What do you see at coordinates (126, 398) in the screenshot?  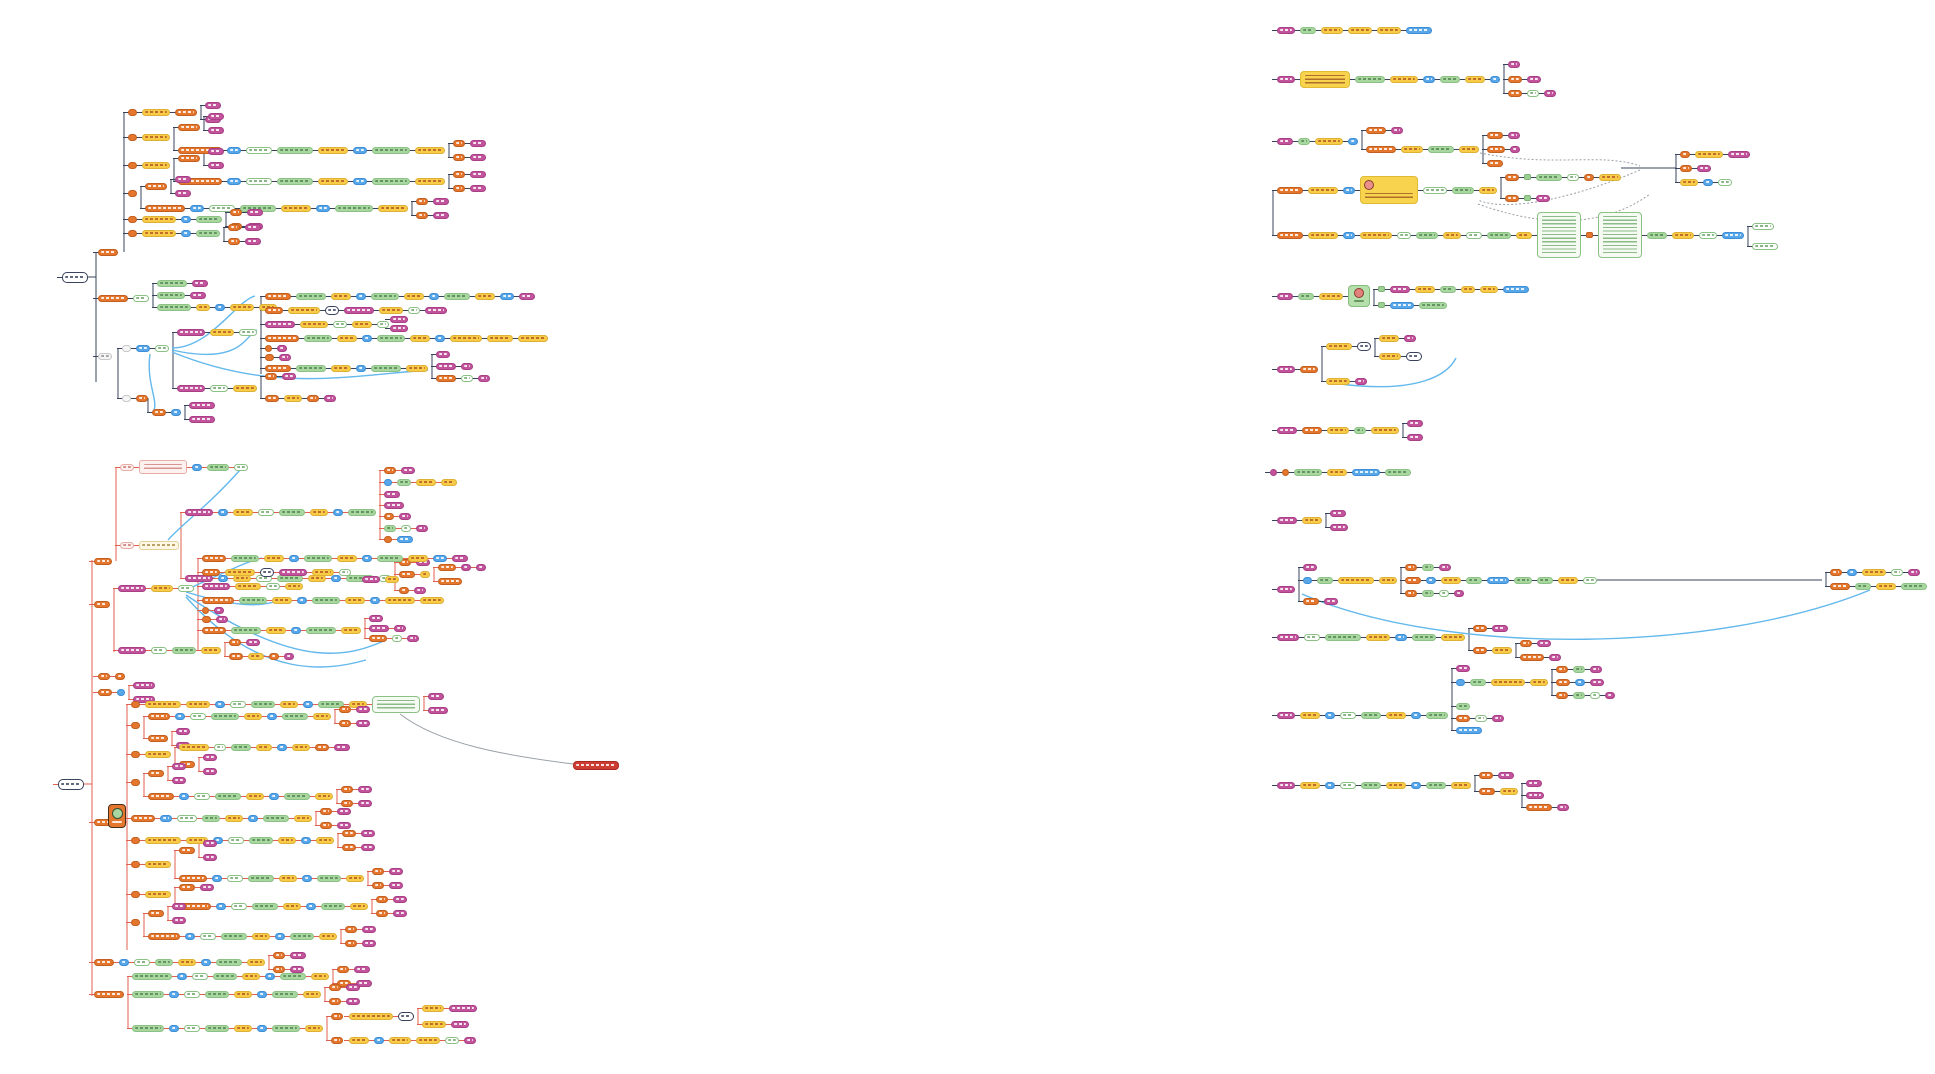 I see `floating-label` at bounding box center [126, 398].